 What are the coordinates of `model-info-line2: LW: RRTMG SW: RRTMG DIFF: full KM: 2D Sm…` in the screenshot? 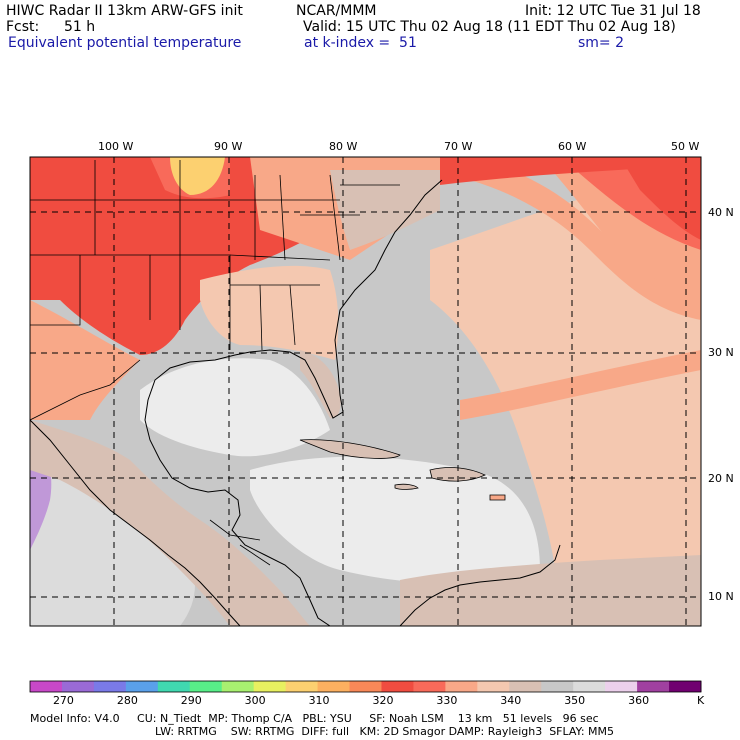 It's located at (385, 731).